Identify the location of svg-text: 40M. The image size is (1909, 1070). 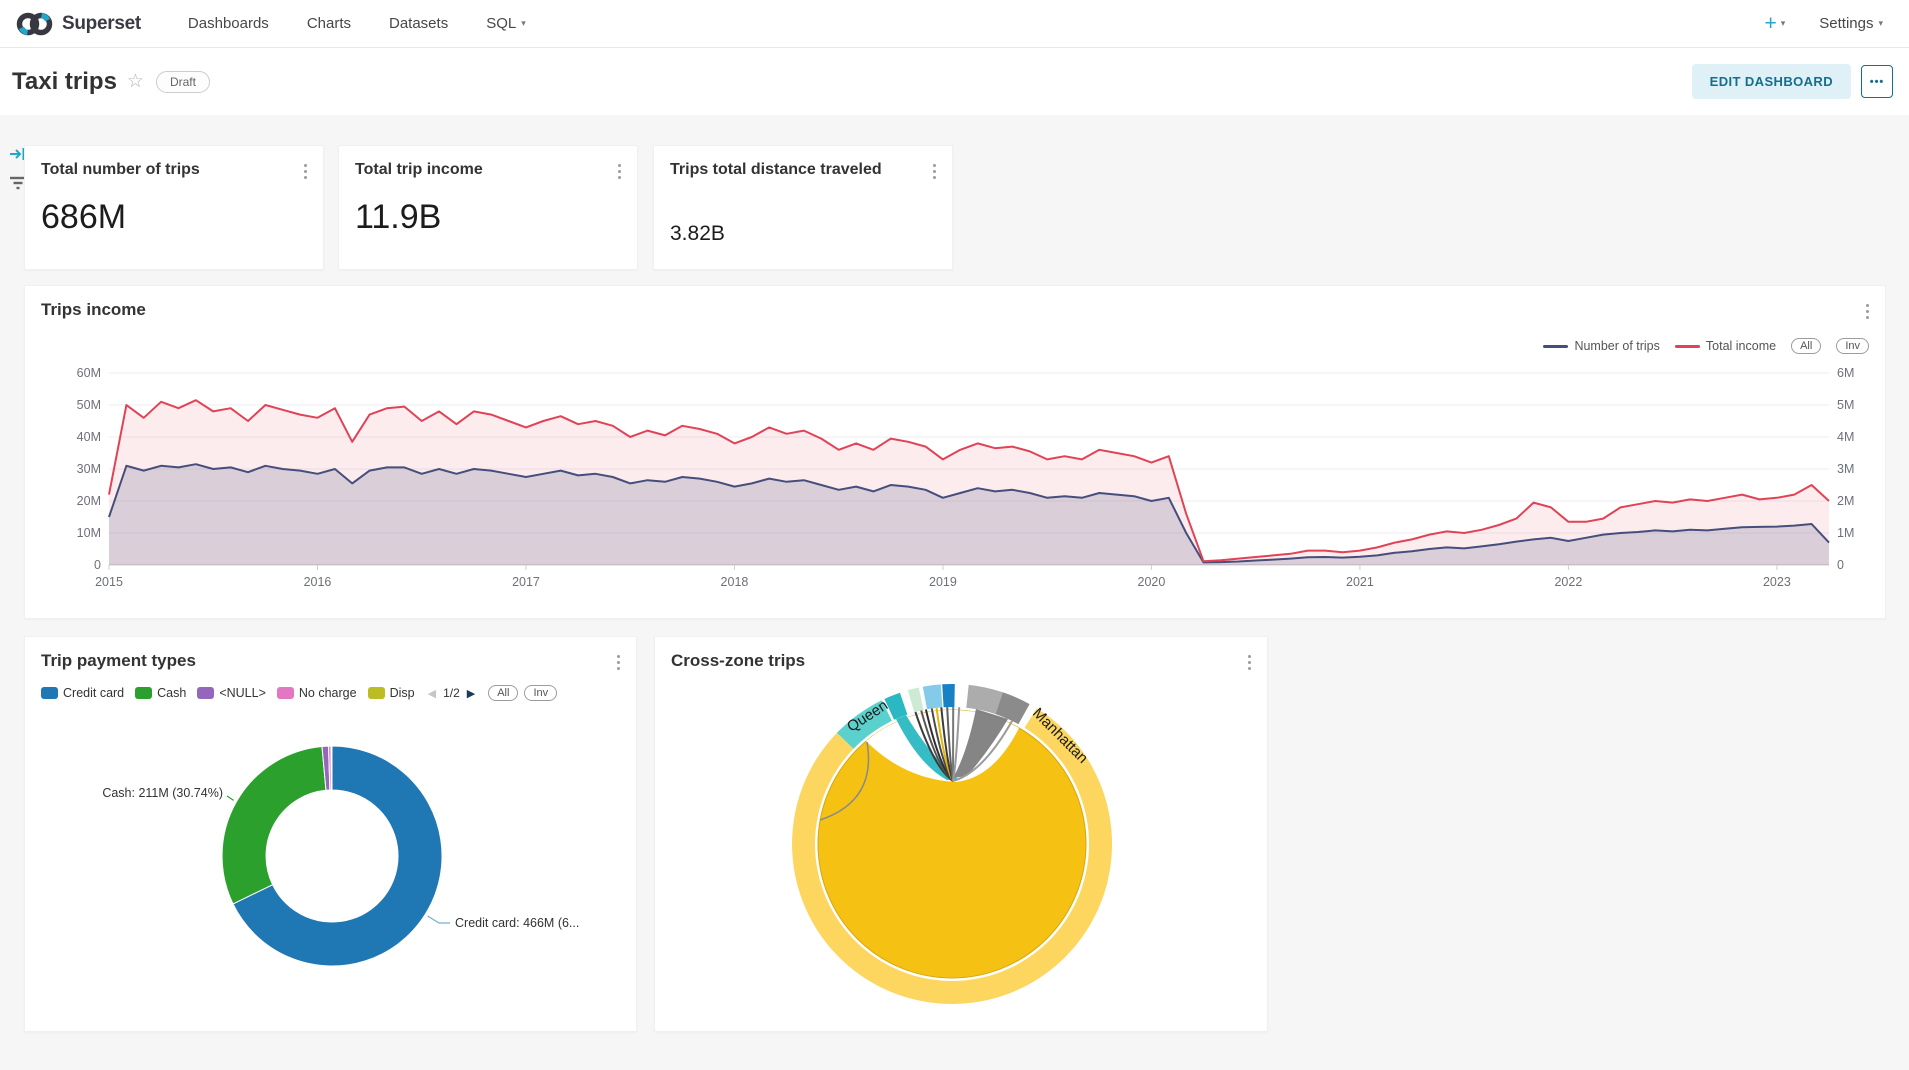
(89, 437).